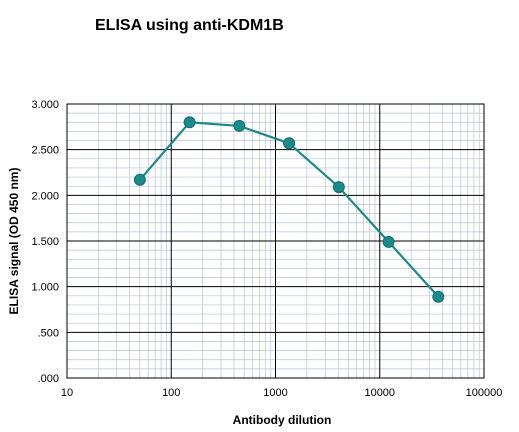  I want to click on x-tick-label: 10, so click(67, 393).